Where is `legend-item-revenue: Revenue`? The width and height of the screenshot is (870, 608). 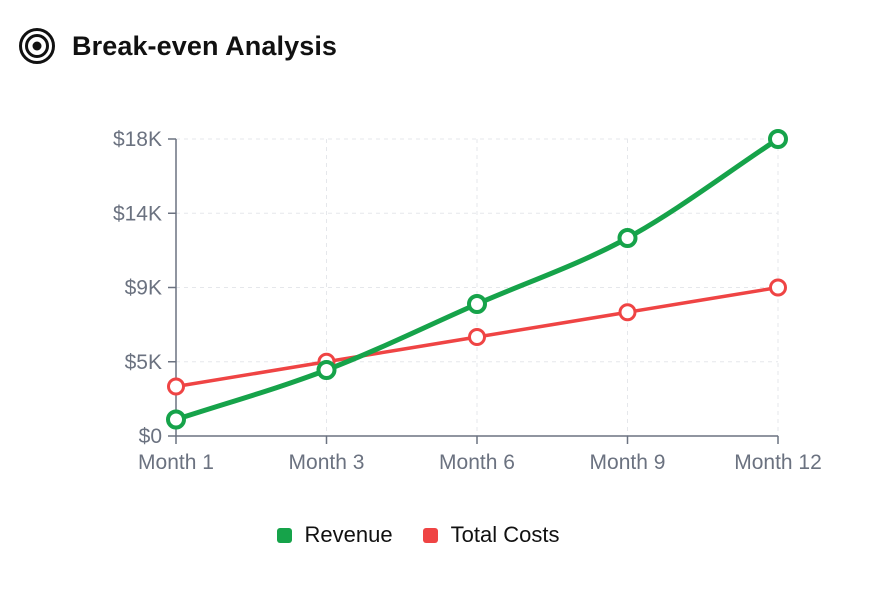 legend-item-revenue: Revenue is located at coordinates (334, 535).